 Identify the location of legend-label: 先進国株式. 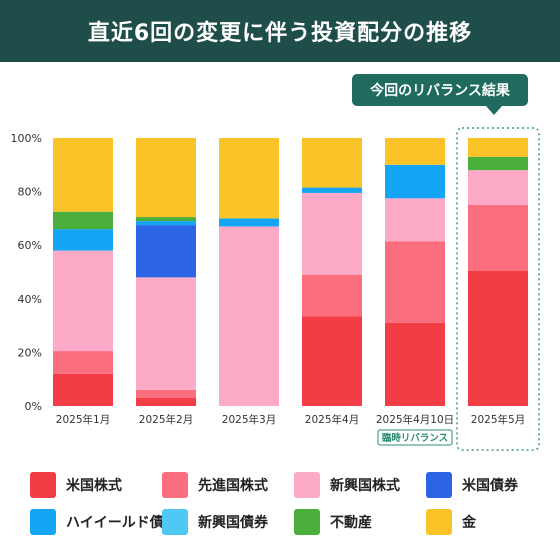
(233, 486).